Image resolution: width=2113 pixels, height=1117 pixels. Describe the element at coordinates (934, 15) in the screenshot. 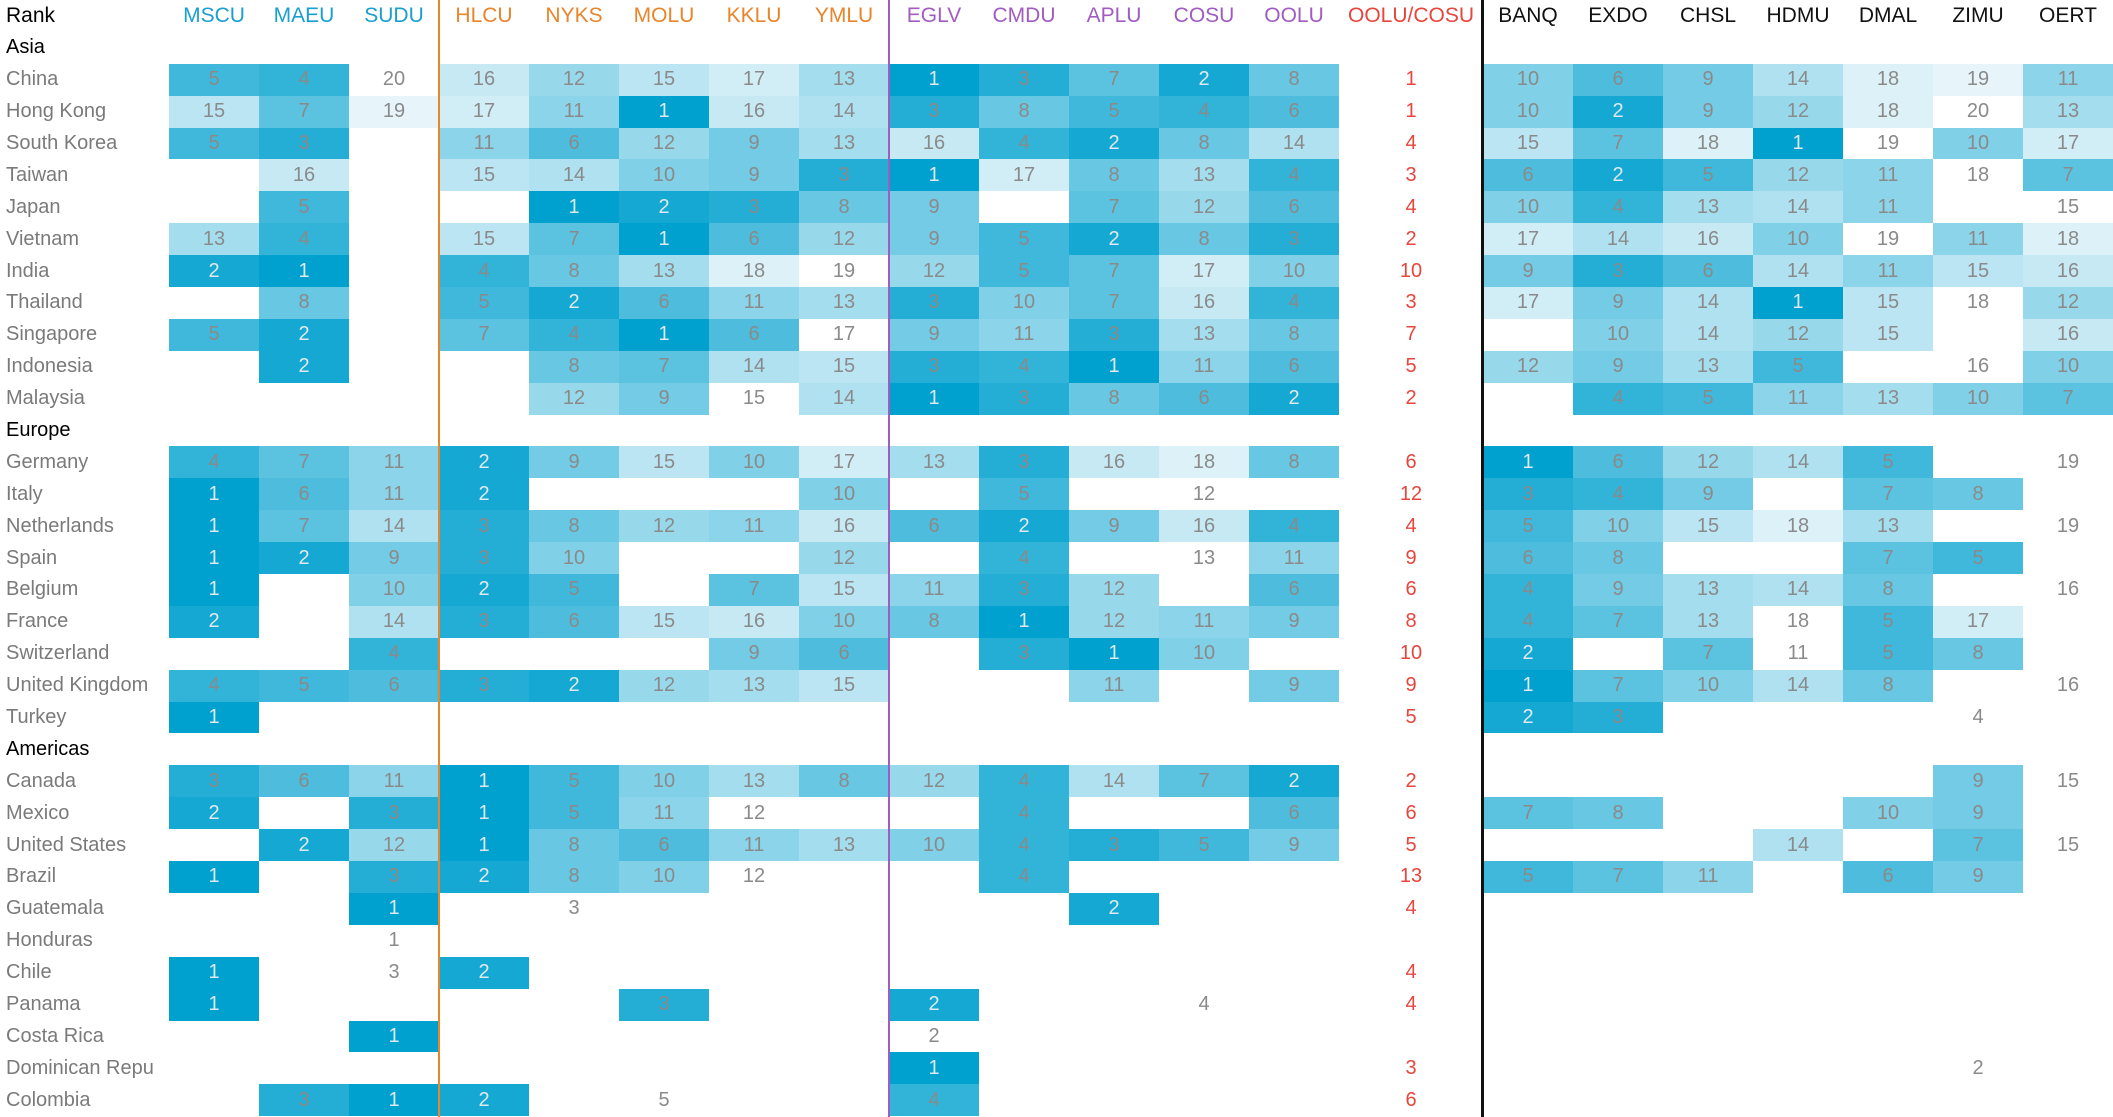

I see `column-header-eglv: EGLV` at that location.